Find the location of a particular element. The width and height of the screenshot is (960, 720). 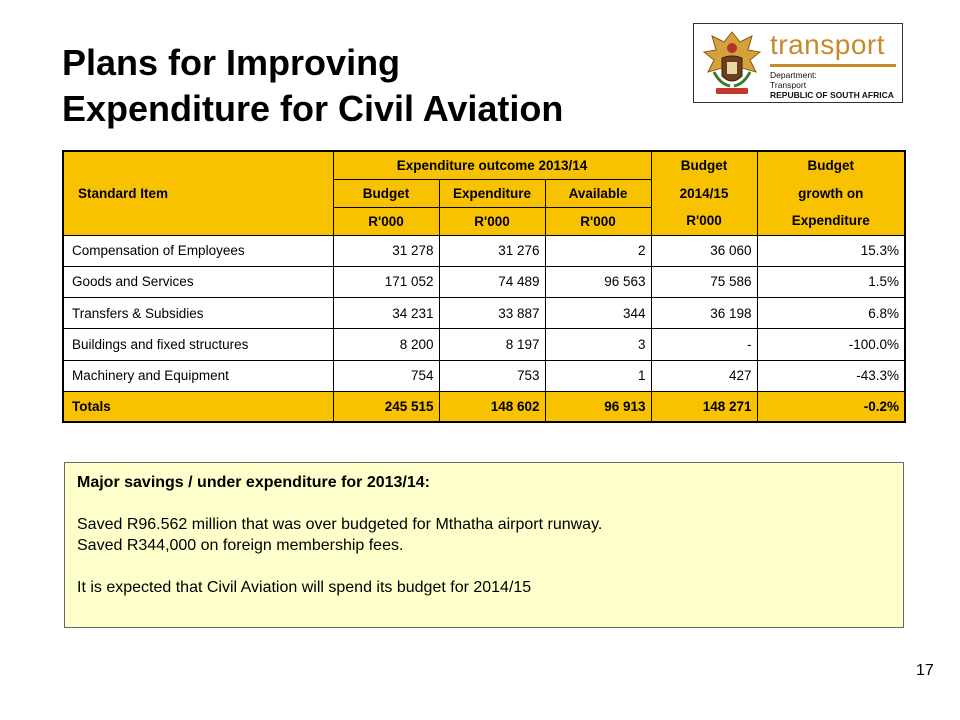

row-expenditure: 753 is located at coordinates (492, 375).